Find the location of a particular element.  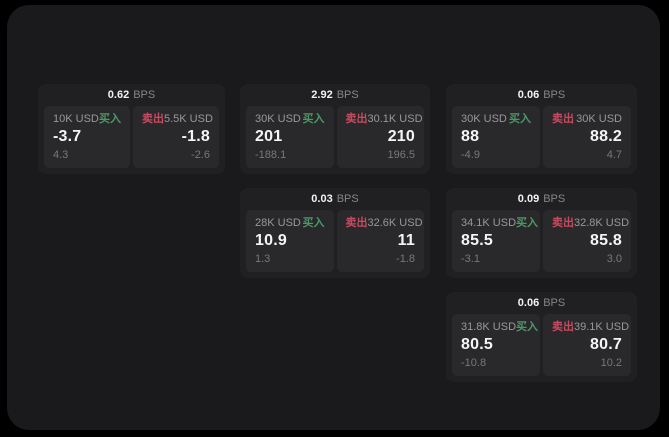

buy-change: -4.9 is located at coordinates (470, 154).